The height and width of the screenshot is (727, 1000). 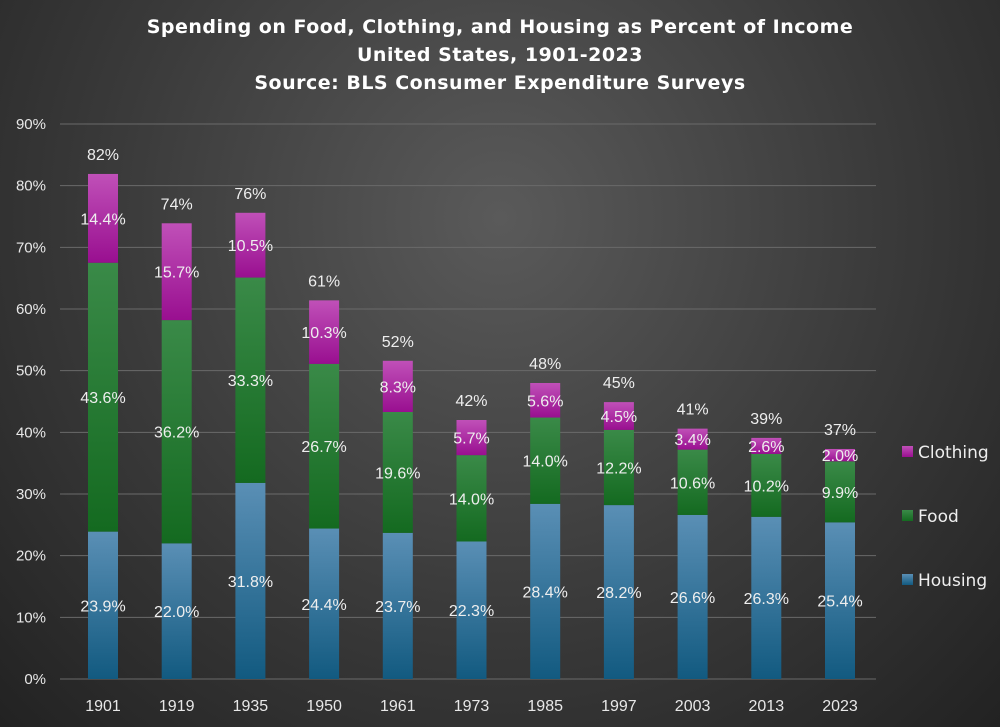 What do you see at coordinates (103, 706) in the screenshot?
I see `x-tick-label: 1901` at bounding box center [103, 706].